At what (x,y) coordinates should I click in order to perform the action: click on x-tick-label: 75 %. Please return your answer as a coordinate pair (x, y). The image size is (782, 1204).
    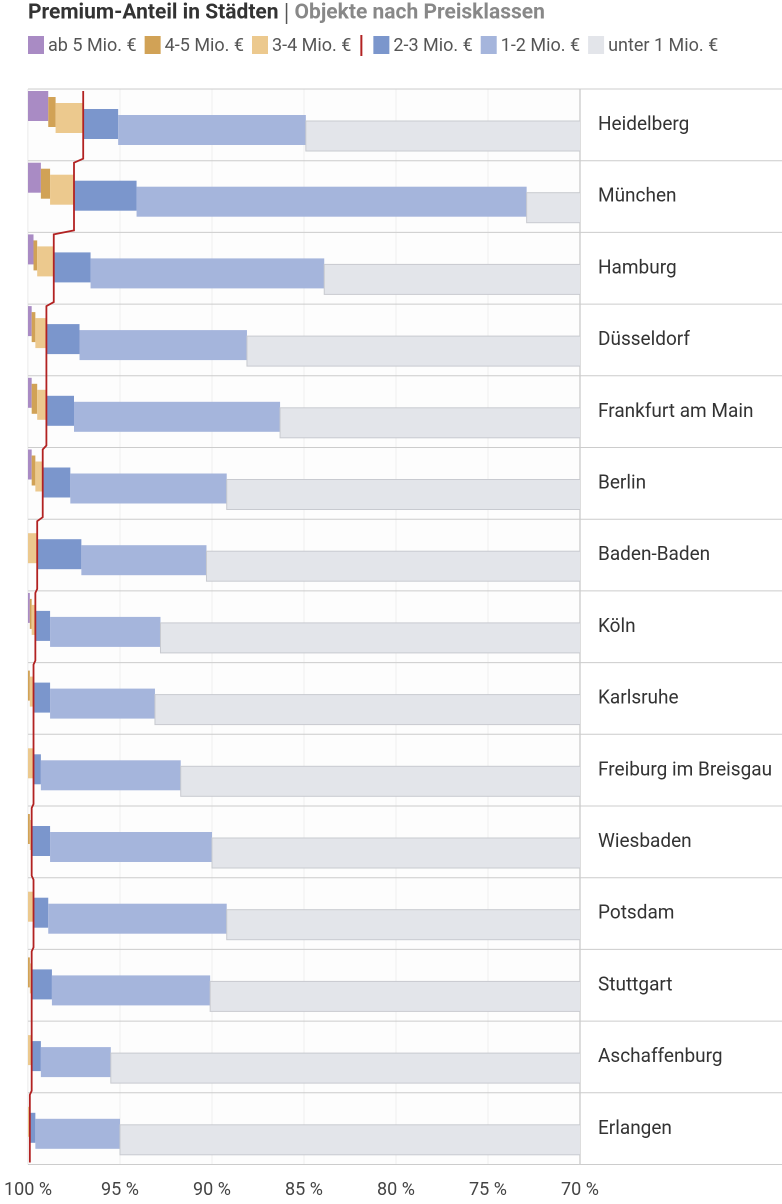
    Looking at the image, I should click on (488, 1189).